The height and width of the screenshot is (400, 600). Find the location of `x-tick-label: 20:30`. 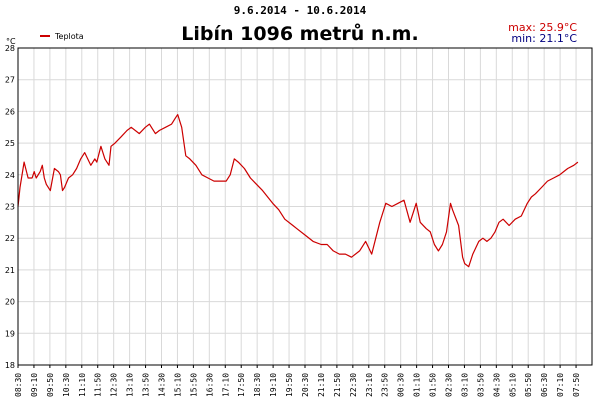

x-tick-label: 20:30 is located at coordinates (305, 385).